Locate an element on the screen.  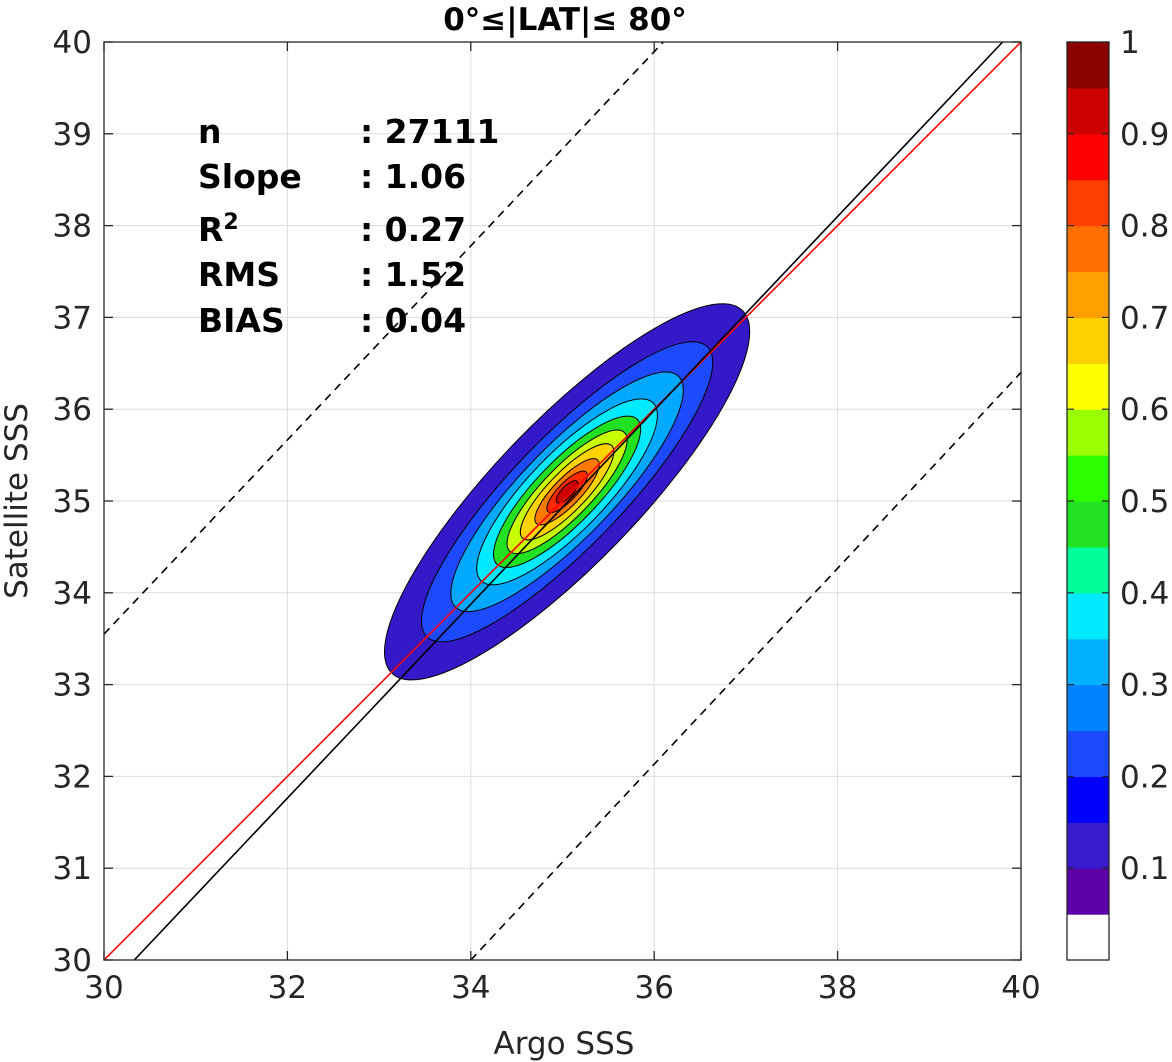
y-tick-label: 39 is located at coordinates (72, 135).